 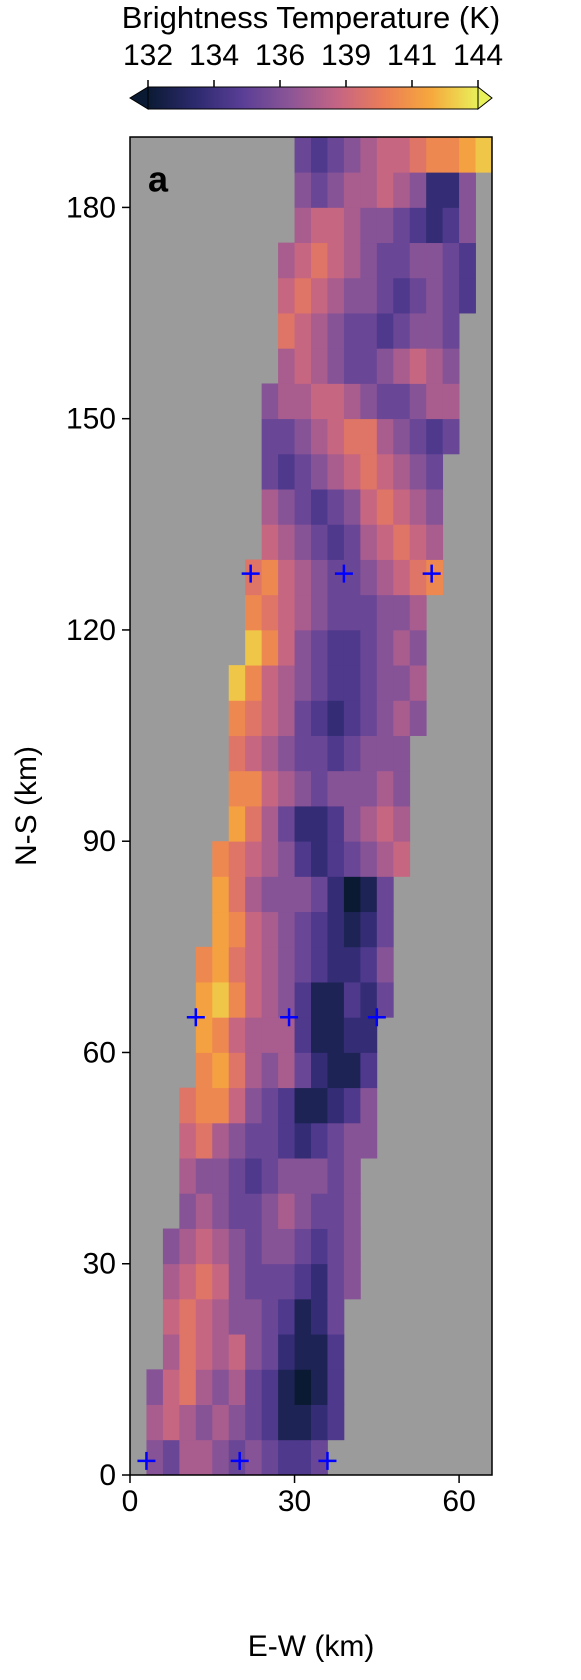 What do you see at coordinates (485, 98) in the screenshot?
I see `colorbar-extend-high` at bounding box center [485, 98].